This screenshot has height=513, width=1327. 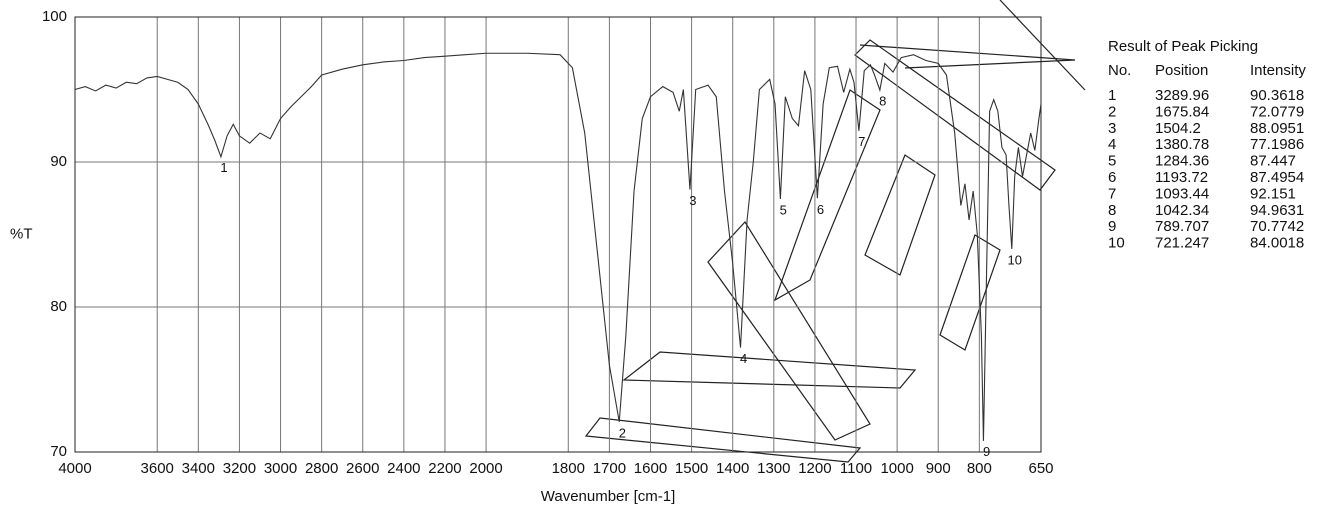 I want to click on x-tick-label: 1500, so click(x=691, y=468).